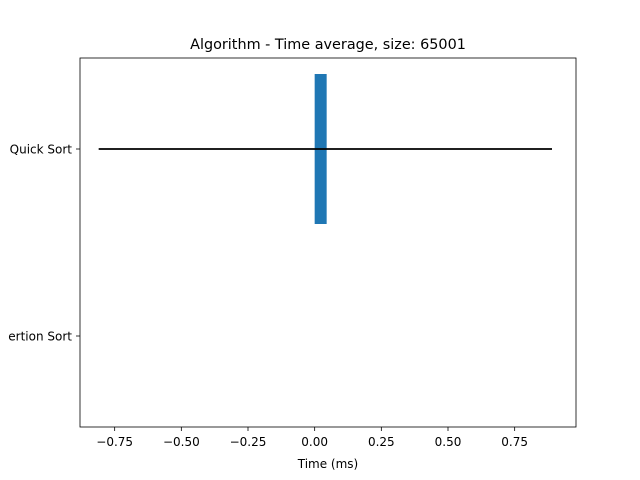  Describe the element at coordinates (448, 442) in the screenshot. I see `x-tick-label-5: 0.50` at that location.